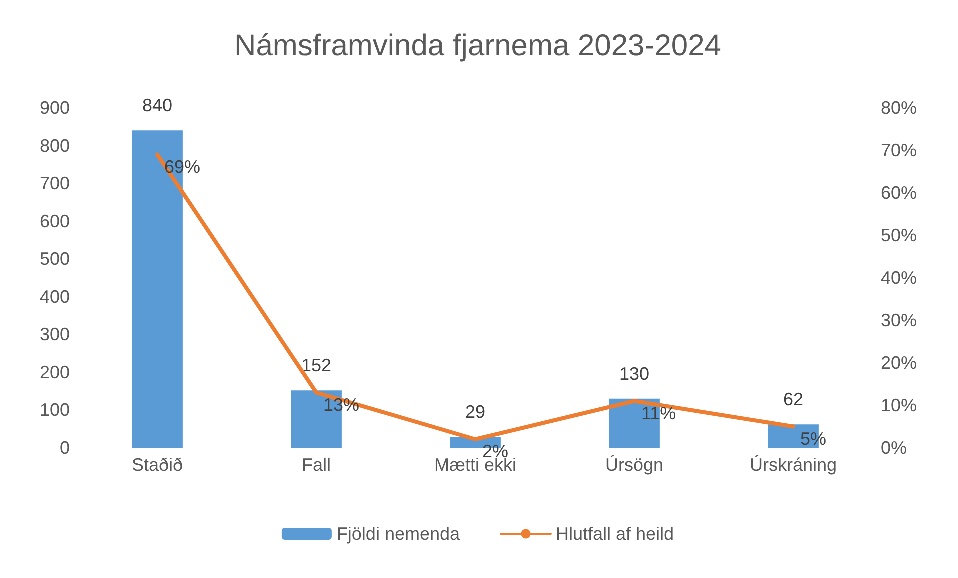 Image resolution: width=958 pixels, height=578 pixels. I want to click on y-tick-label: 800, so click(55, 146).